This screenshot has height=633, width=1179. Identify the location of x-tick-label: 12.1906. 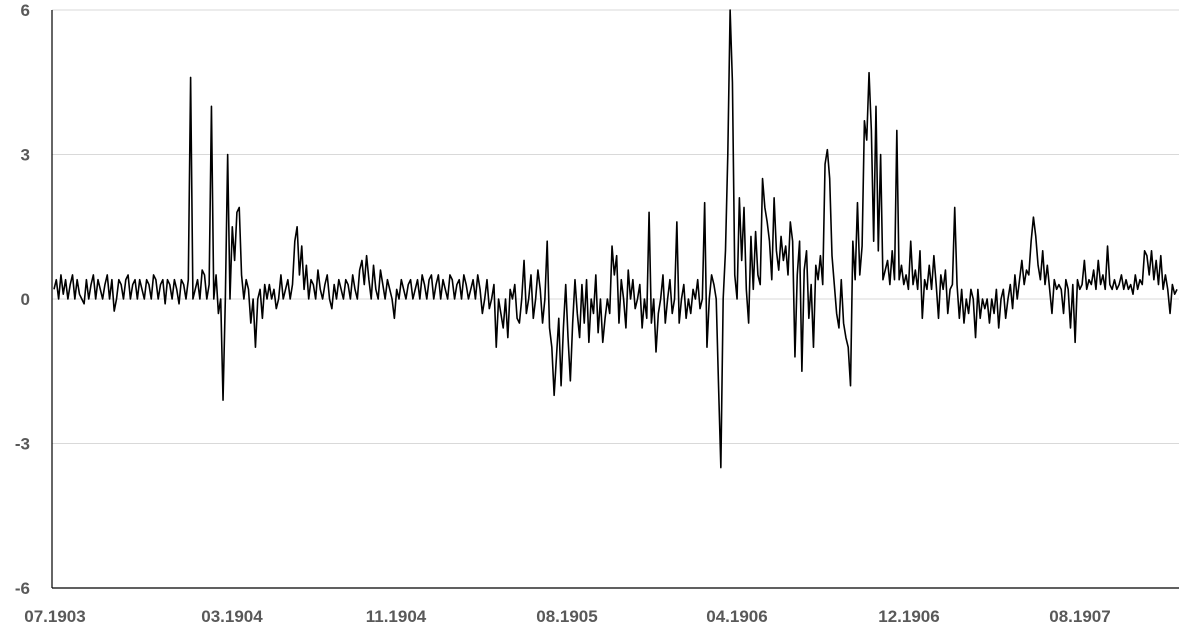
(908, 616).